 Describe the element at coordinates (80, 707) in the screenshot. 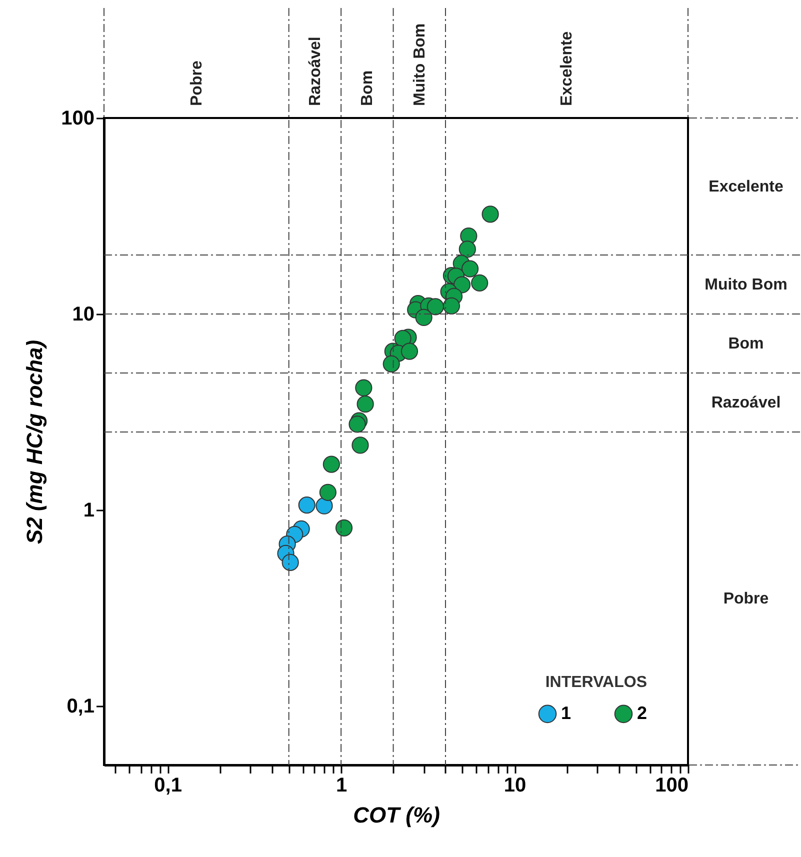

I see `y-tick-label: 0,1` at that location.